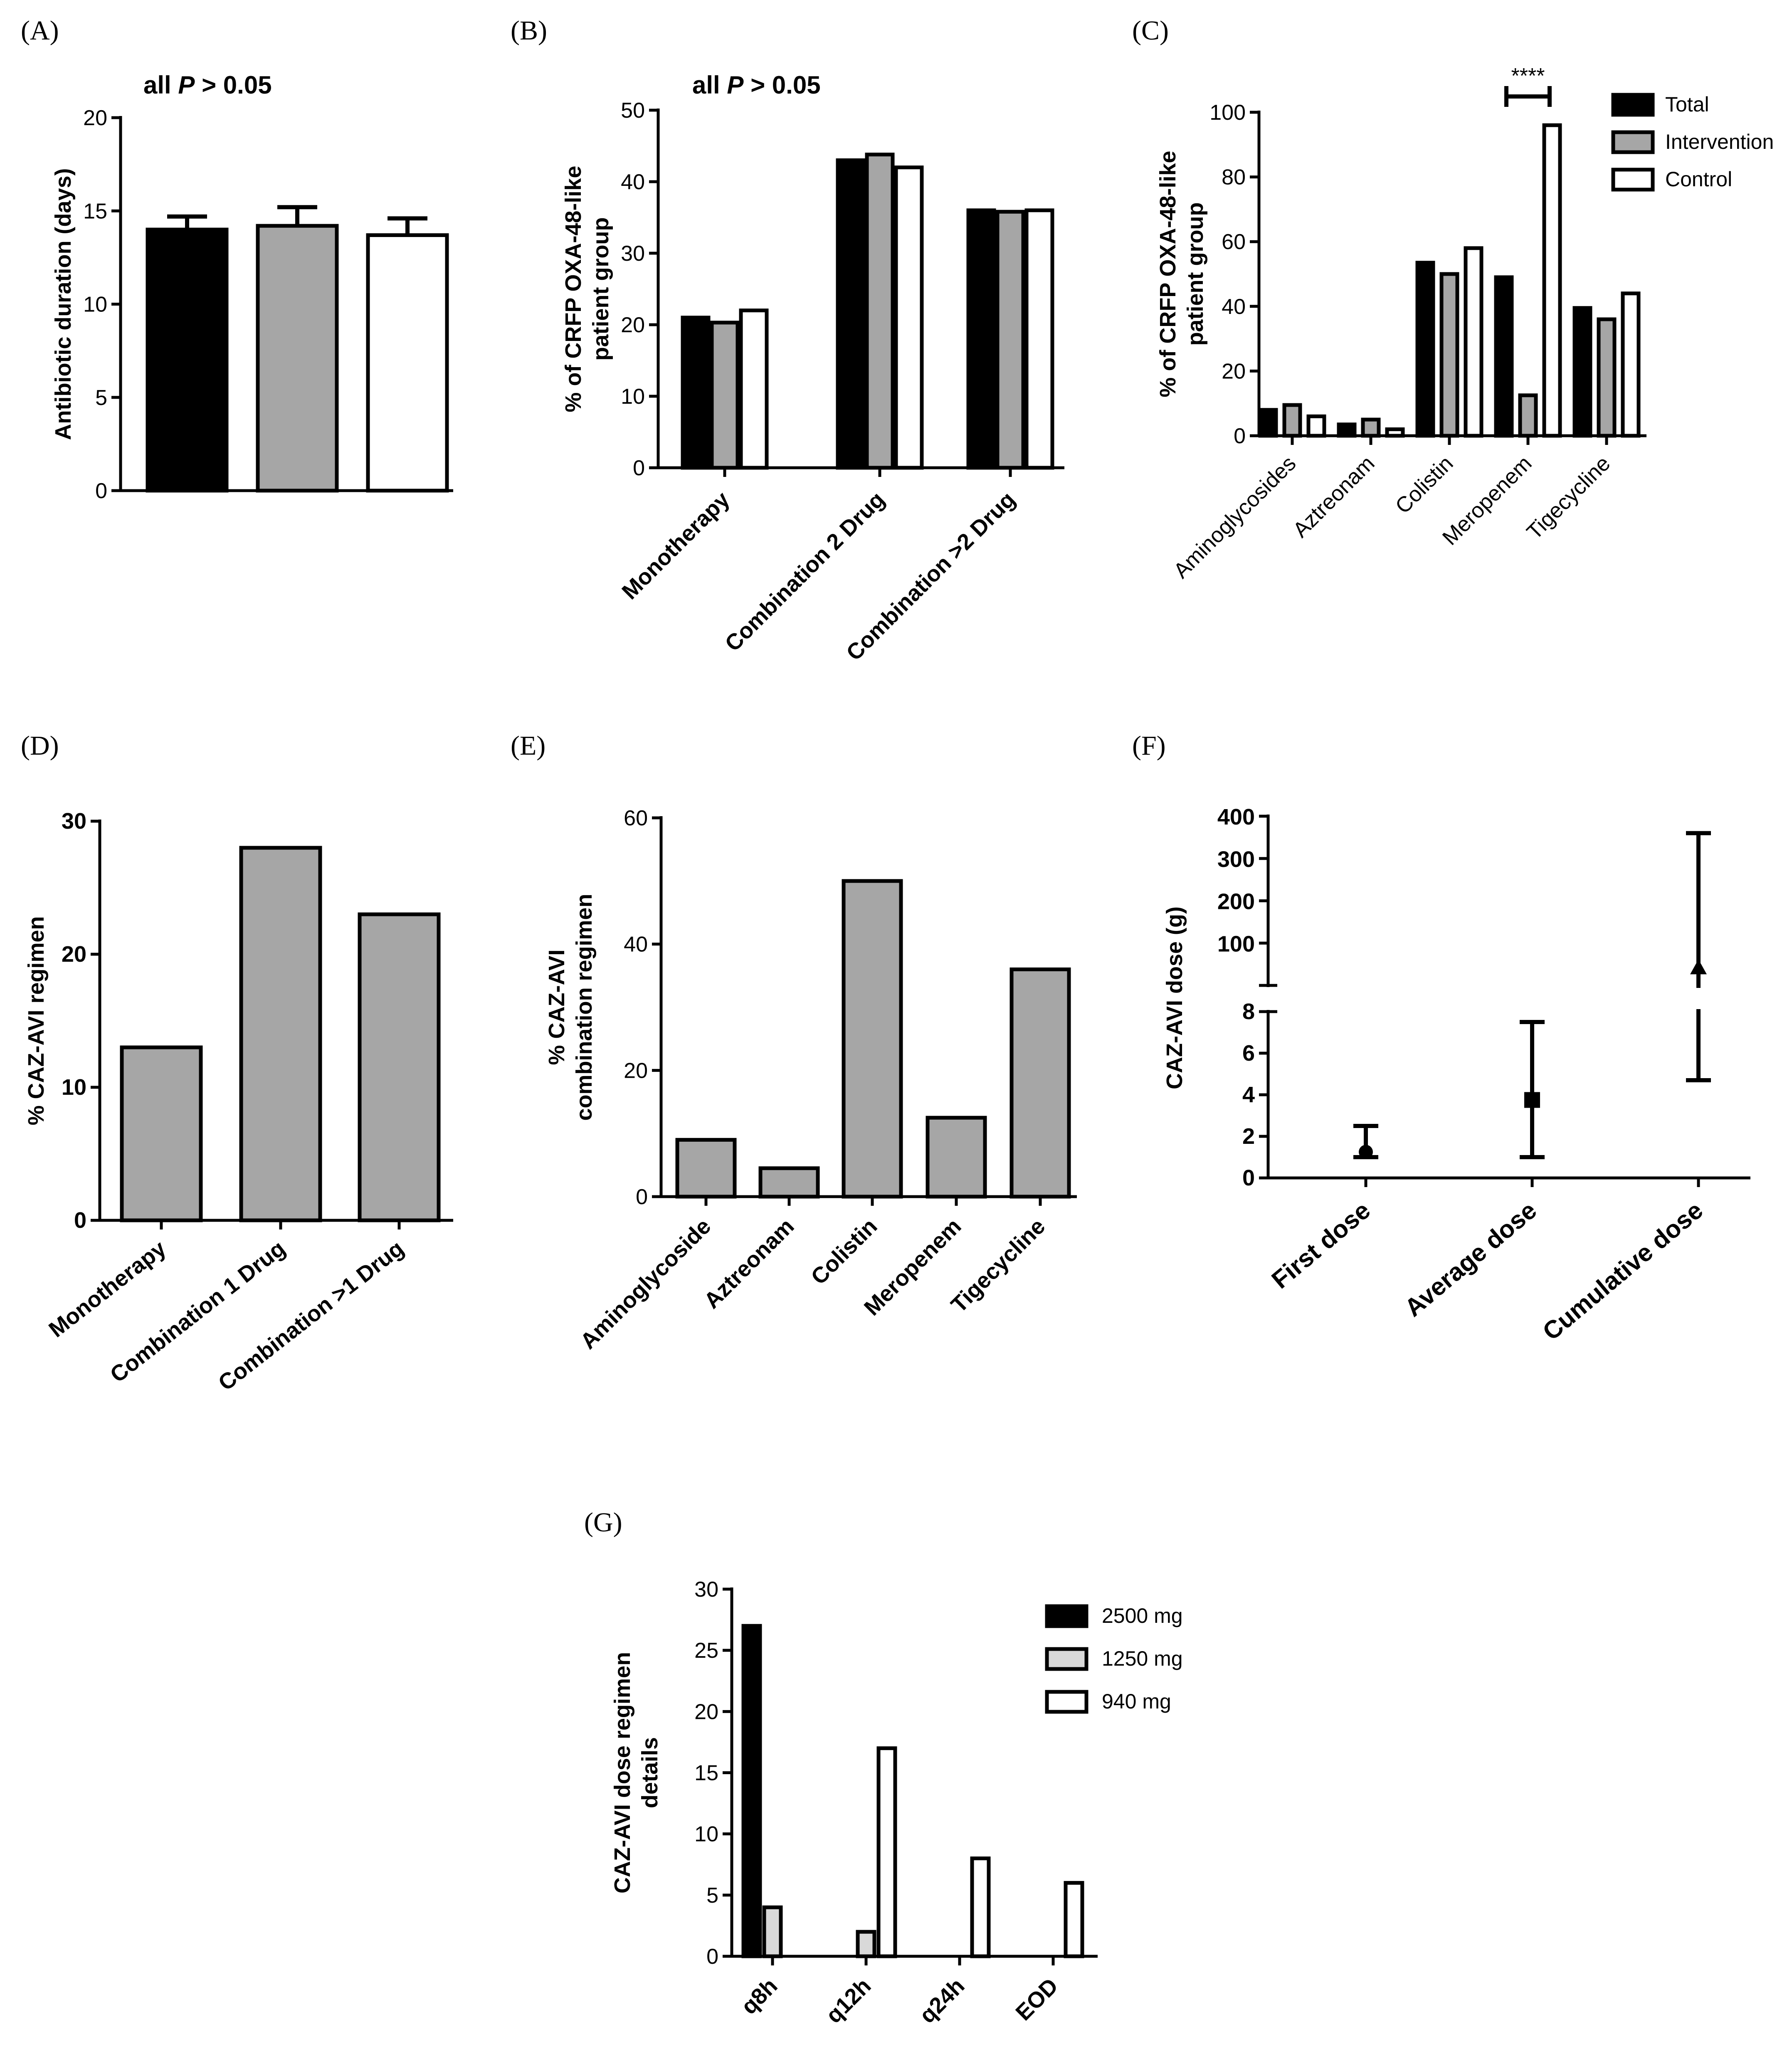 The height and width of the screenshot is (2049, 1792). Describe the element at coordinates (1719, 141) in the screenshot. I see `legend-label: Intervention` at that location.